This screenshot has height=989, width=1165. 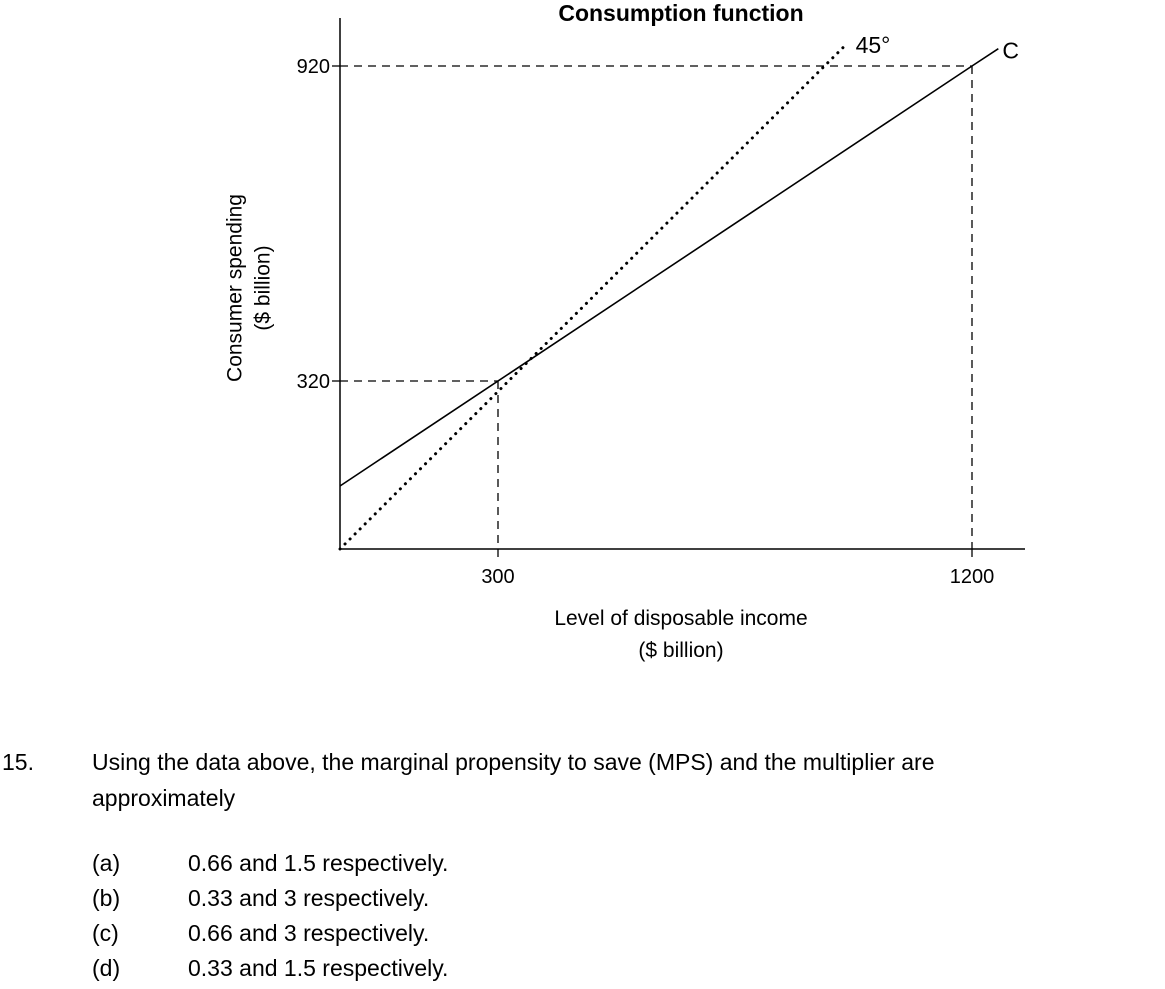 I want to click on option-letter: (b), so click(x=106, y=898).